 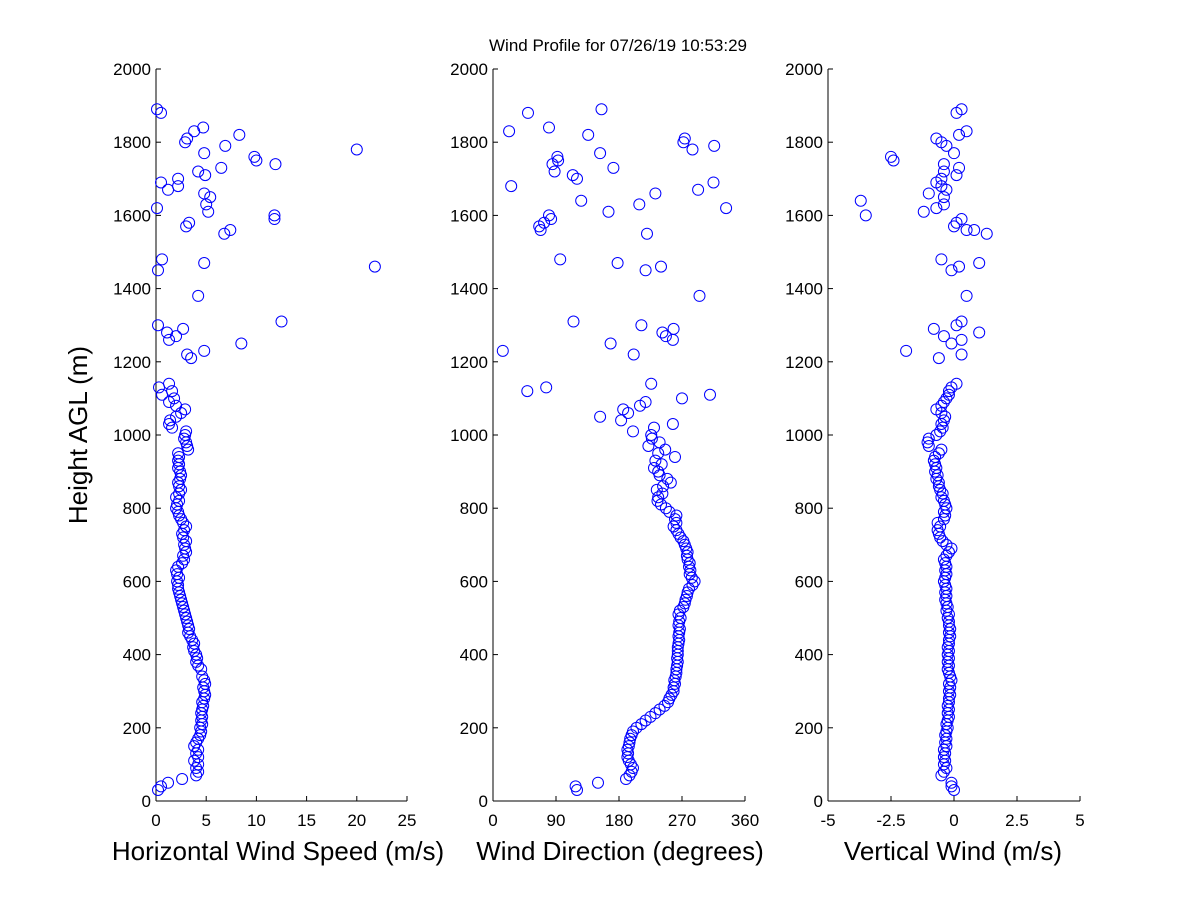 I want to click on direction-x-tick-label: 180, so click(x=619, y=820).